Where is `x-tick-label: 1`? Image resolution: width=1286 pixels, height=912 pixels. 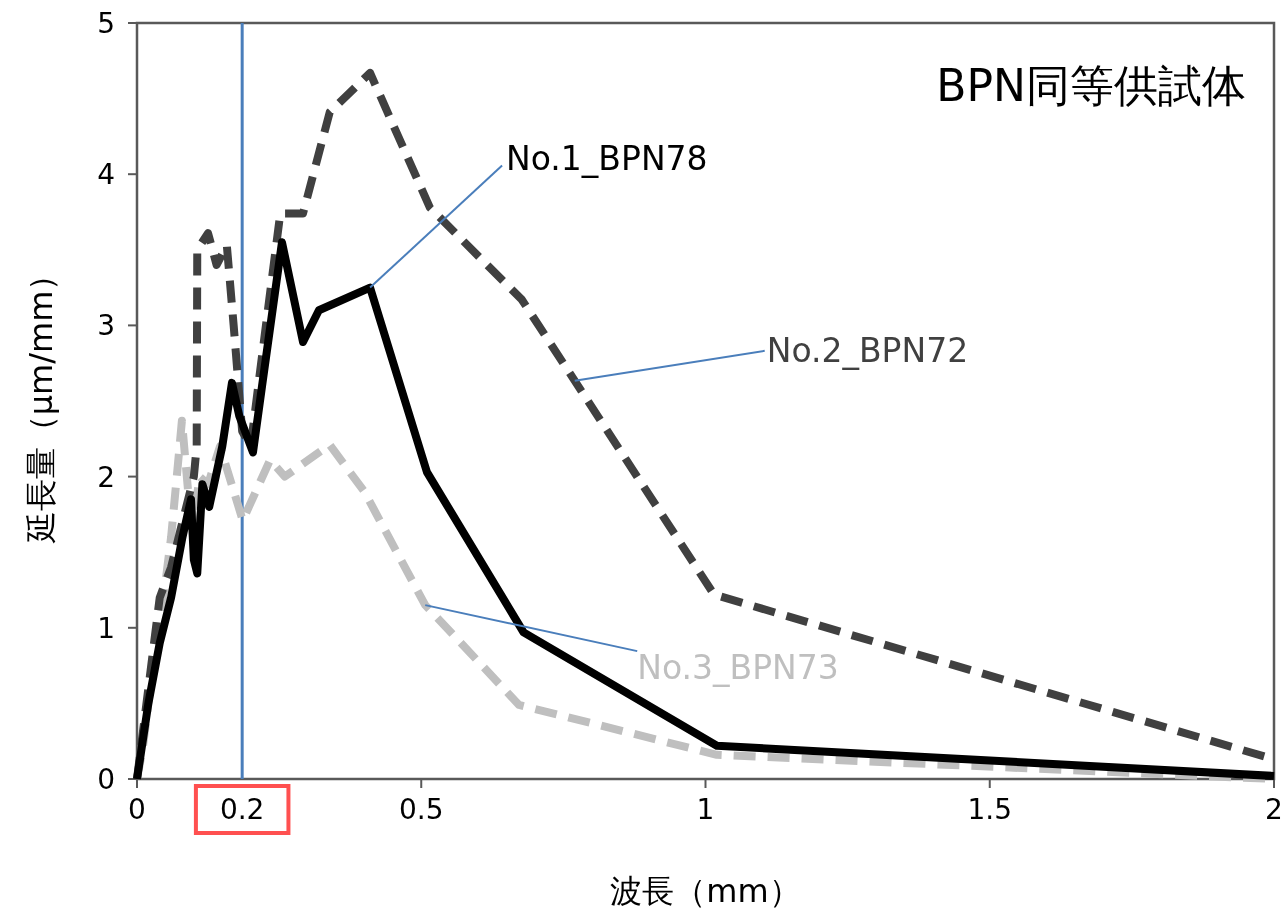
x-tick-label: 1 is located at coordinates (705, 809).